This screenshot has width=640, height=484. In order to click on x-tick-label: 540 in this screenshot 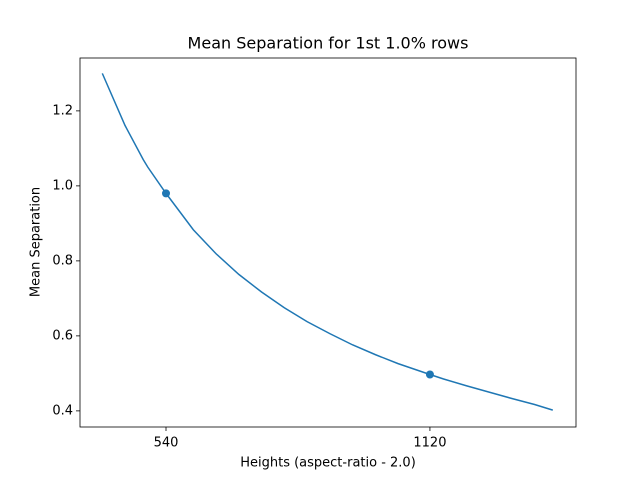, I will do `click(166, 443)`.